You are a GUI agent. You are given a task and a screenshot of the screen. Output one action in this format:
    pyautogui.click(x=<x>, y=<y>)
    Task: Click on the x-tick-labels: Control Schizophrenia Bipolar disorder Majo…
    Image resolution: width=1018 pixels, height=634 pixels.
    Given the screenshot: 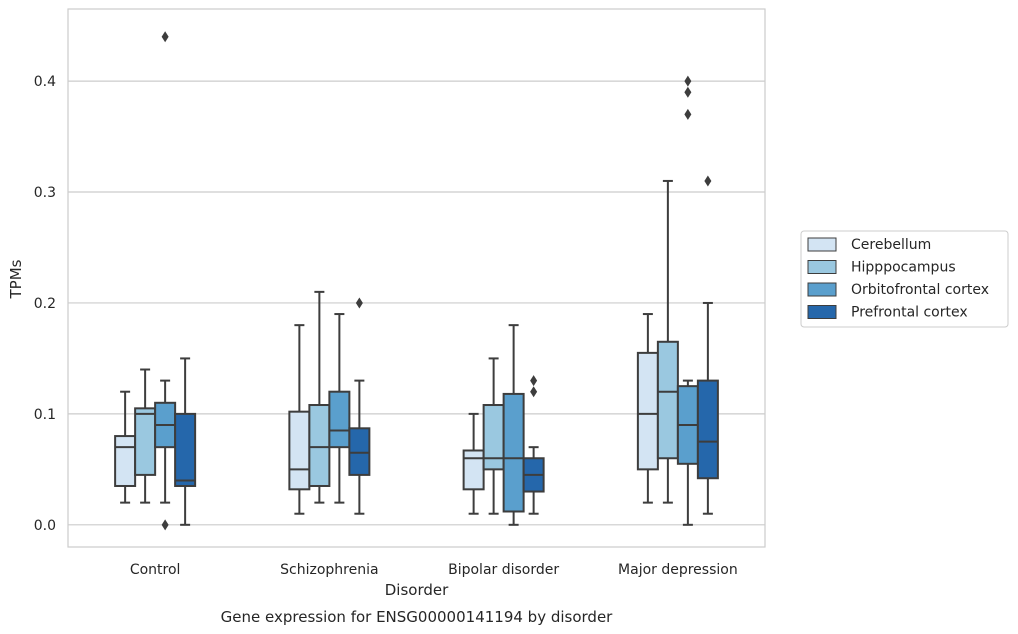 What is the action you would take?
    pyautogui.click(x=434, y=570)
    